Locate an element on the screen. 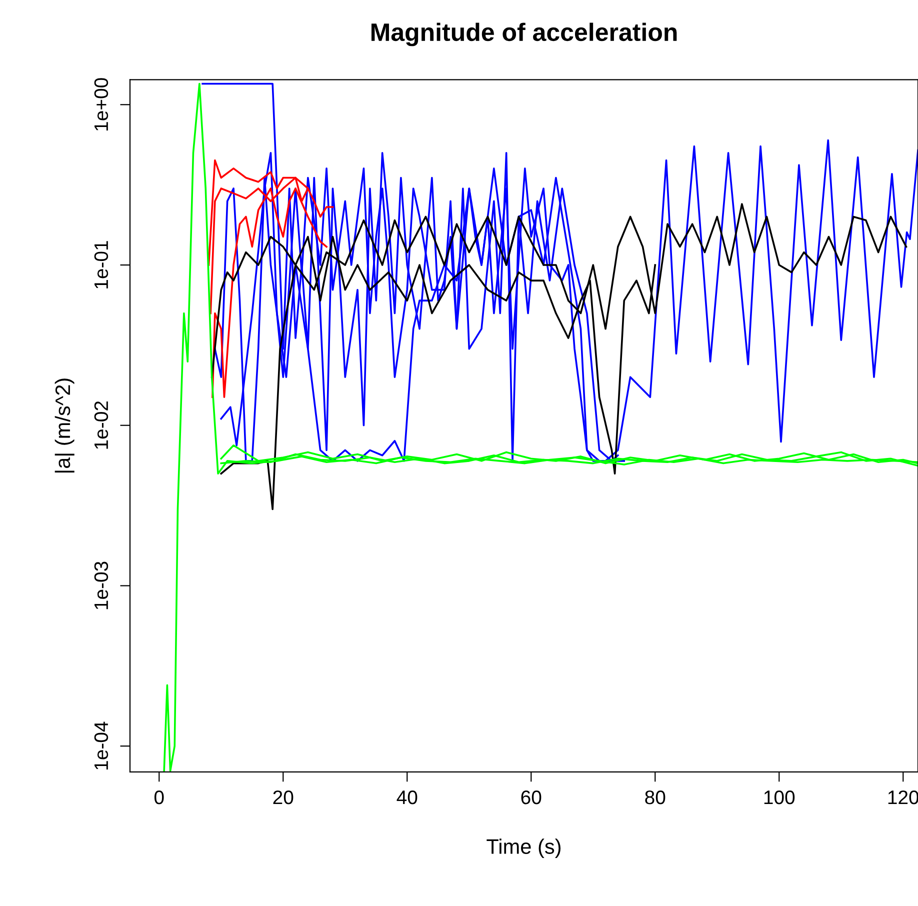  x-tick-label: 0 is located at coordinates (159, 797).